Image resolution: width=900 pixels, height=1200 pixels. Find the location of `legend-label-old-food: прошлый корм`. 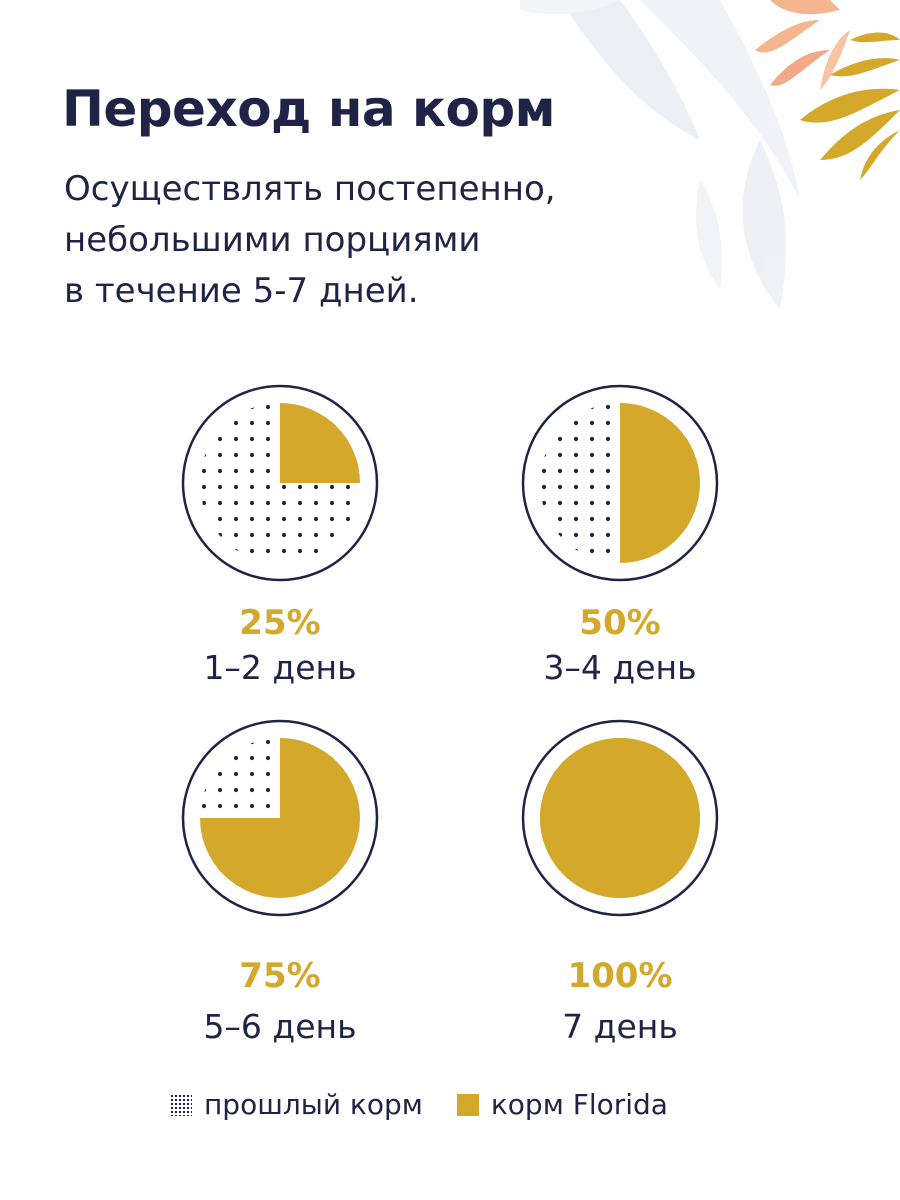

legend-label-old-food: прошлый корм is located at coordinates (313, 1104).